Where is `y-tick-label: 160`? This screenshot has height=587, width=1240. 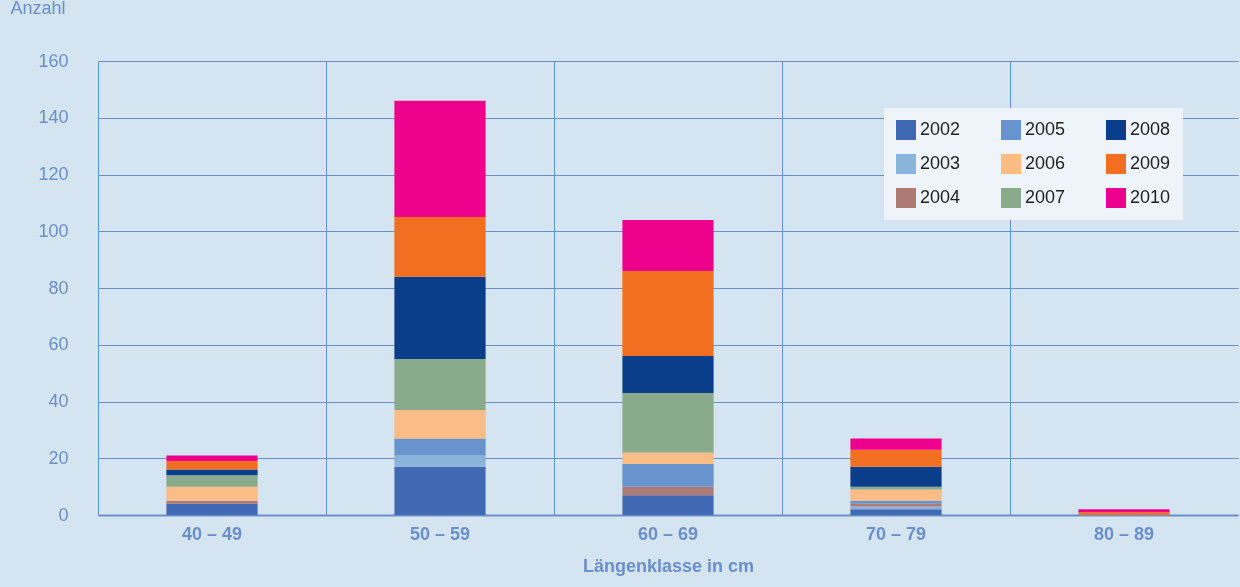
y-tick-label: 160 is located at coordinates (53, 60).